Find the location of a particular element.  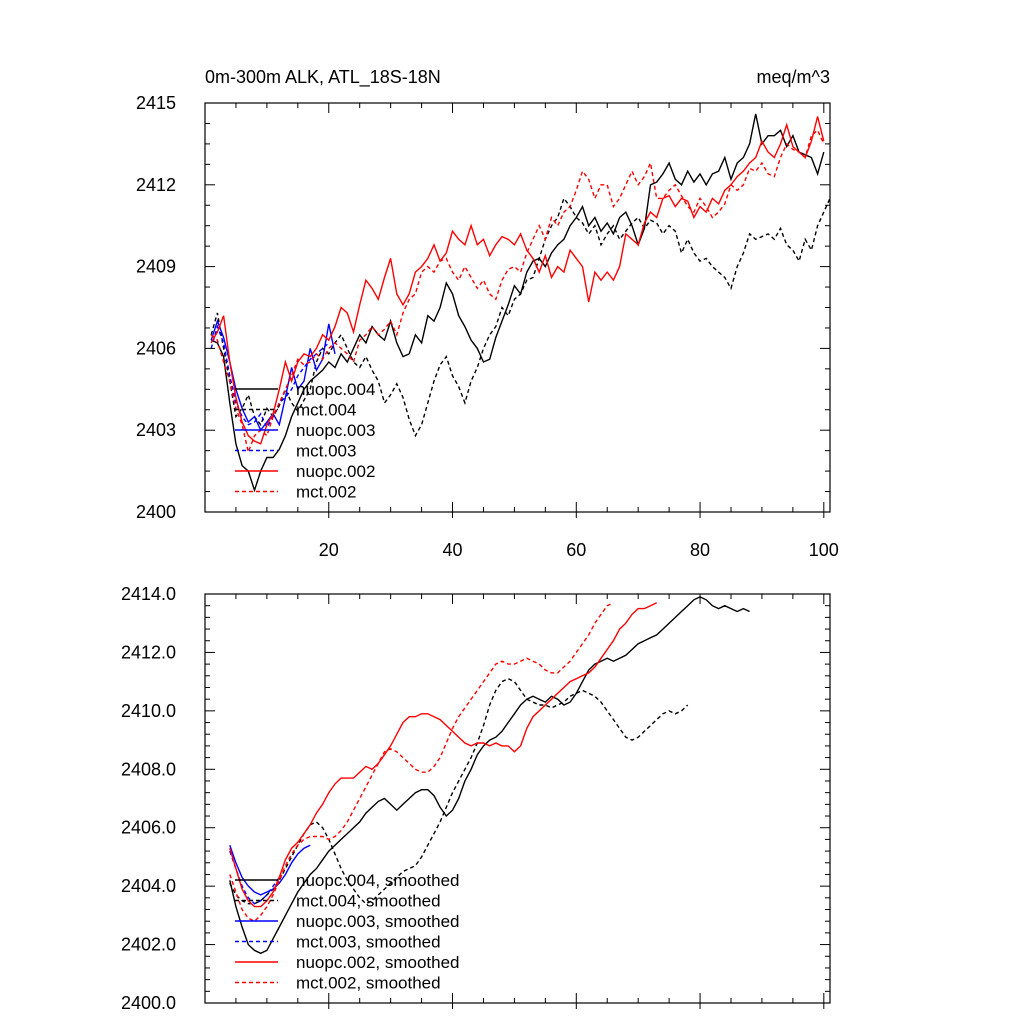

y-tick-label: 2415 is located at coordinates (156, 103).